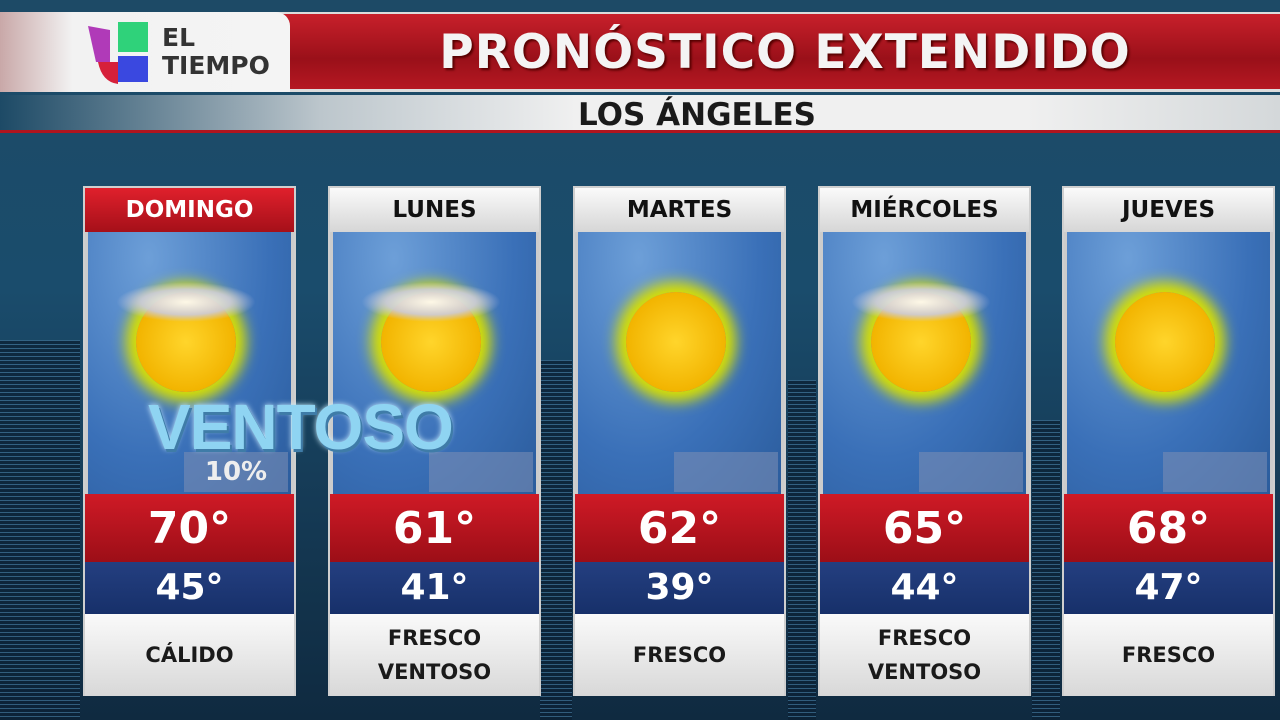  I want to click on high-temp: 68°, so click(1168, 528).